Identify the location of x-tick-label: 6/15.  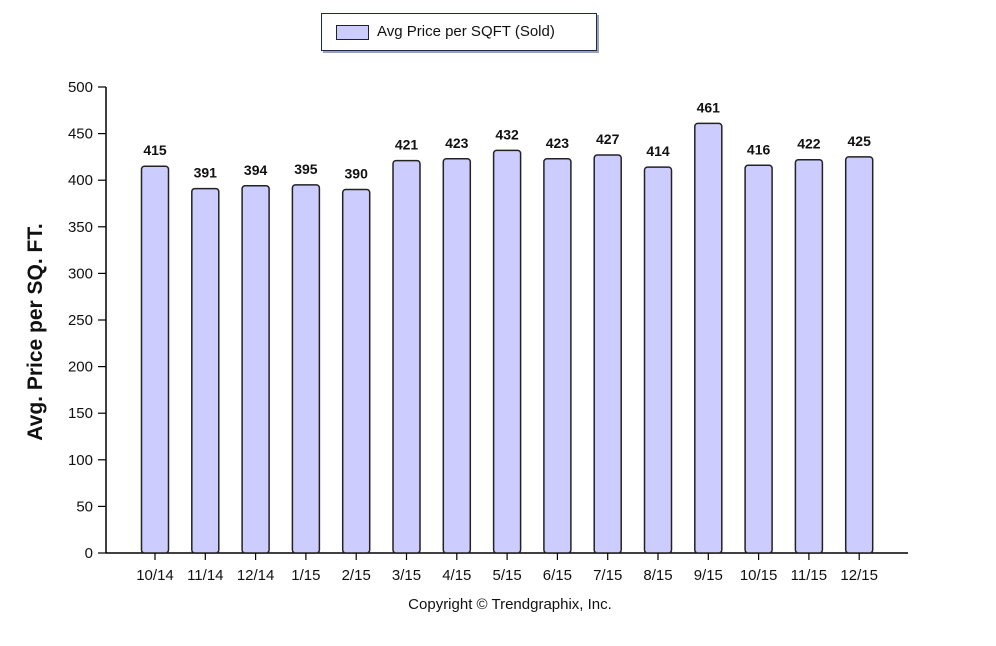
(557, 575).